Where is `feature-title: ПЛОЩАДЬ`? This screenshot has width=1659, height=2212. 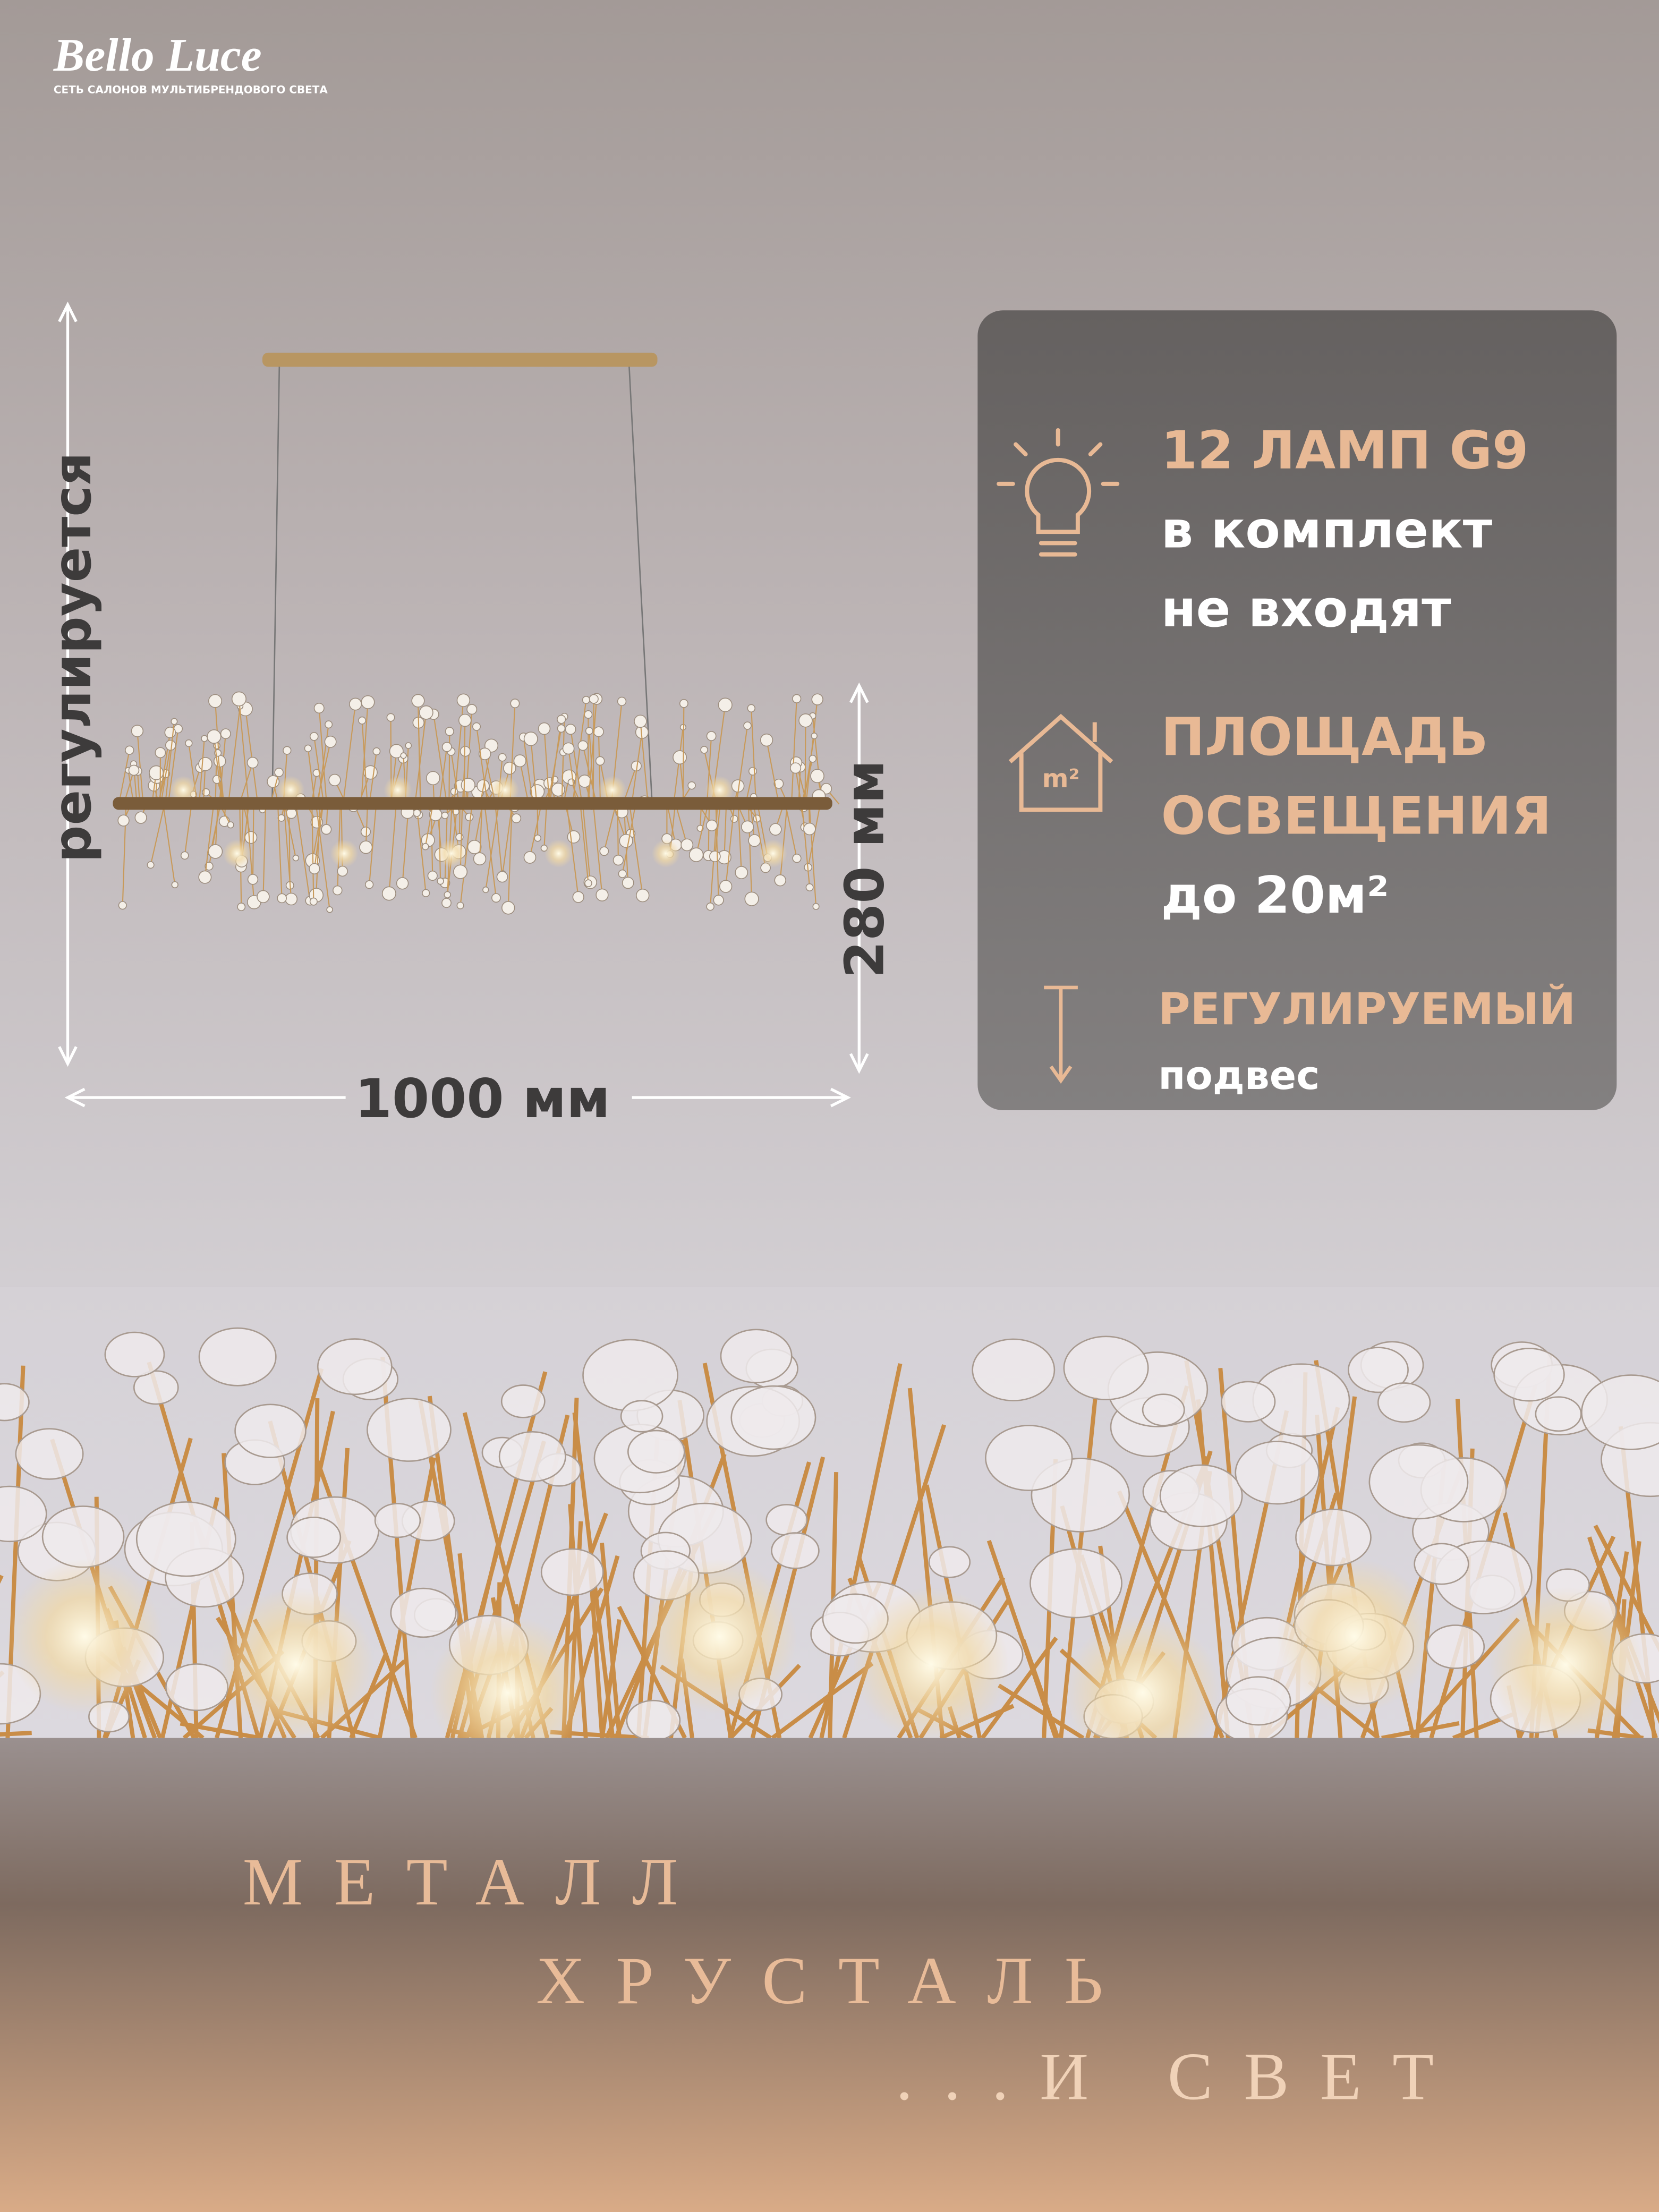
feature-title: ПЛОЩАДЬ is located at coordinates (1324, 737).